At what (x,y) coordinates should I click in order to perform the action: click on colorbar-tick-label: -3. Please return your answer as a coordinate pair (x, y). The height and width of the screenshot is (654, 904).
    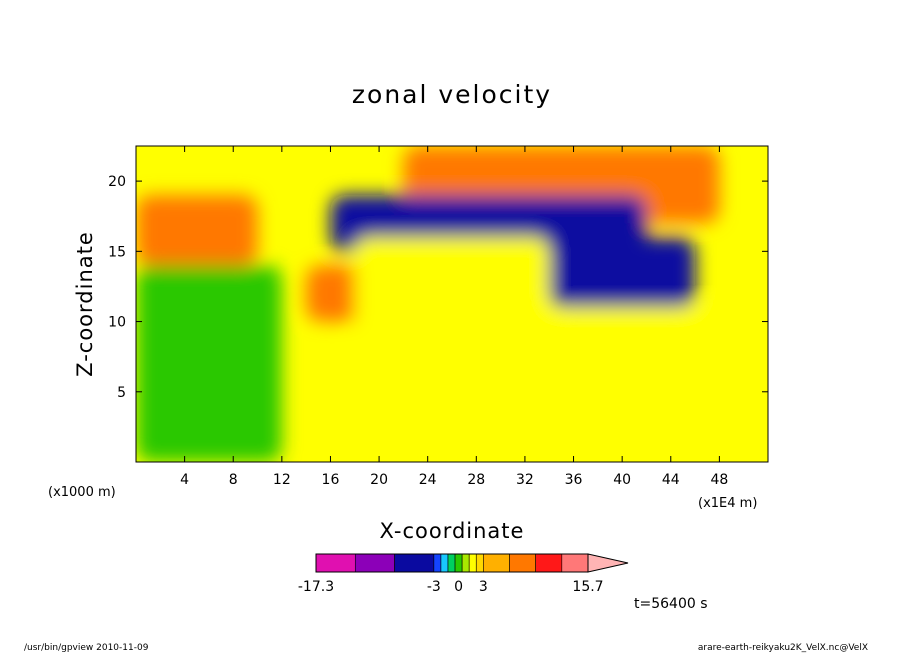
    Looking at the image, I should click on (434, 587).